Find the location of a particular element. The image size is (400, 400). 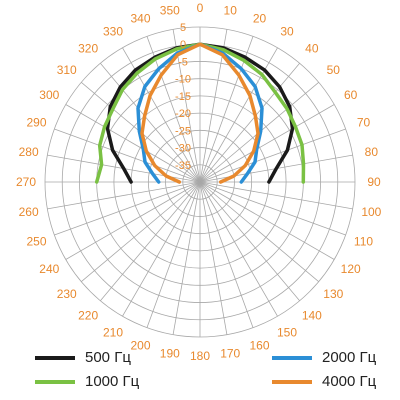

angle-tick-label: 250 is located at coordinates (36, 242).